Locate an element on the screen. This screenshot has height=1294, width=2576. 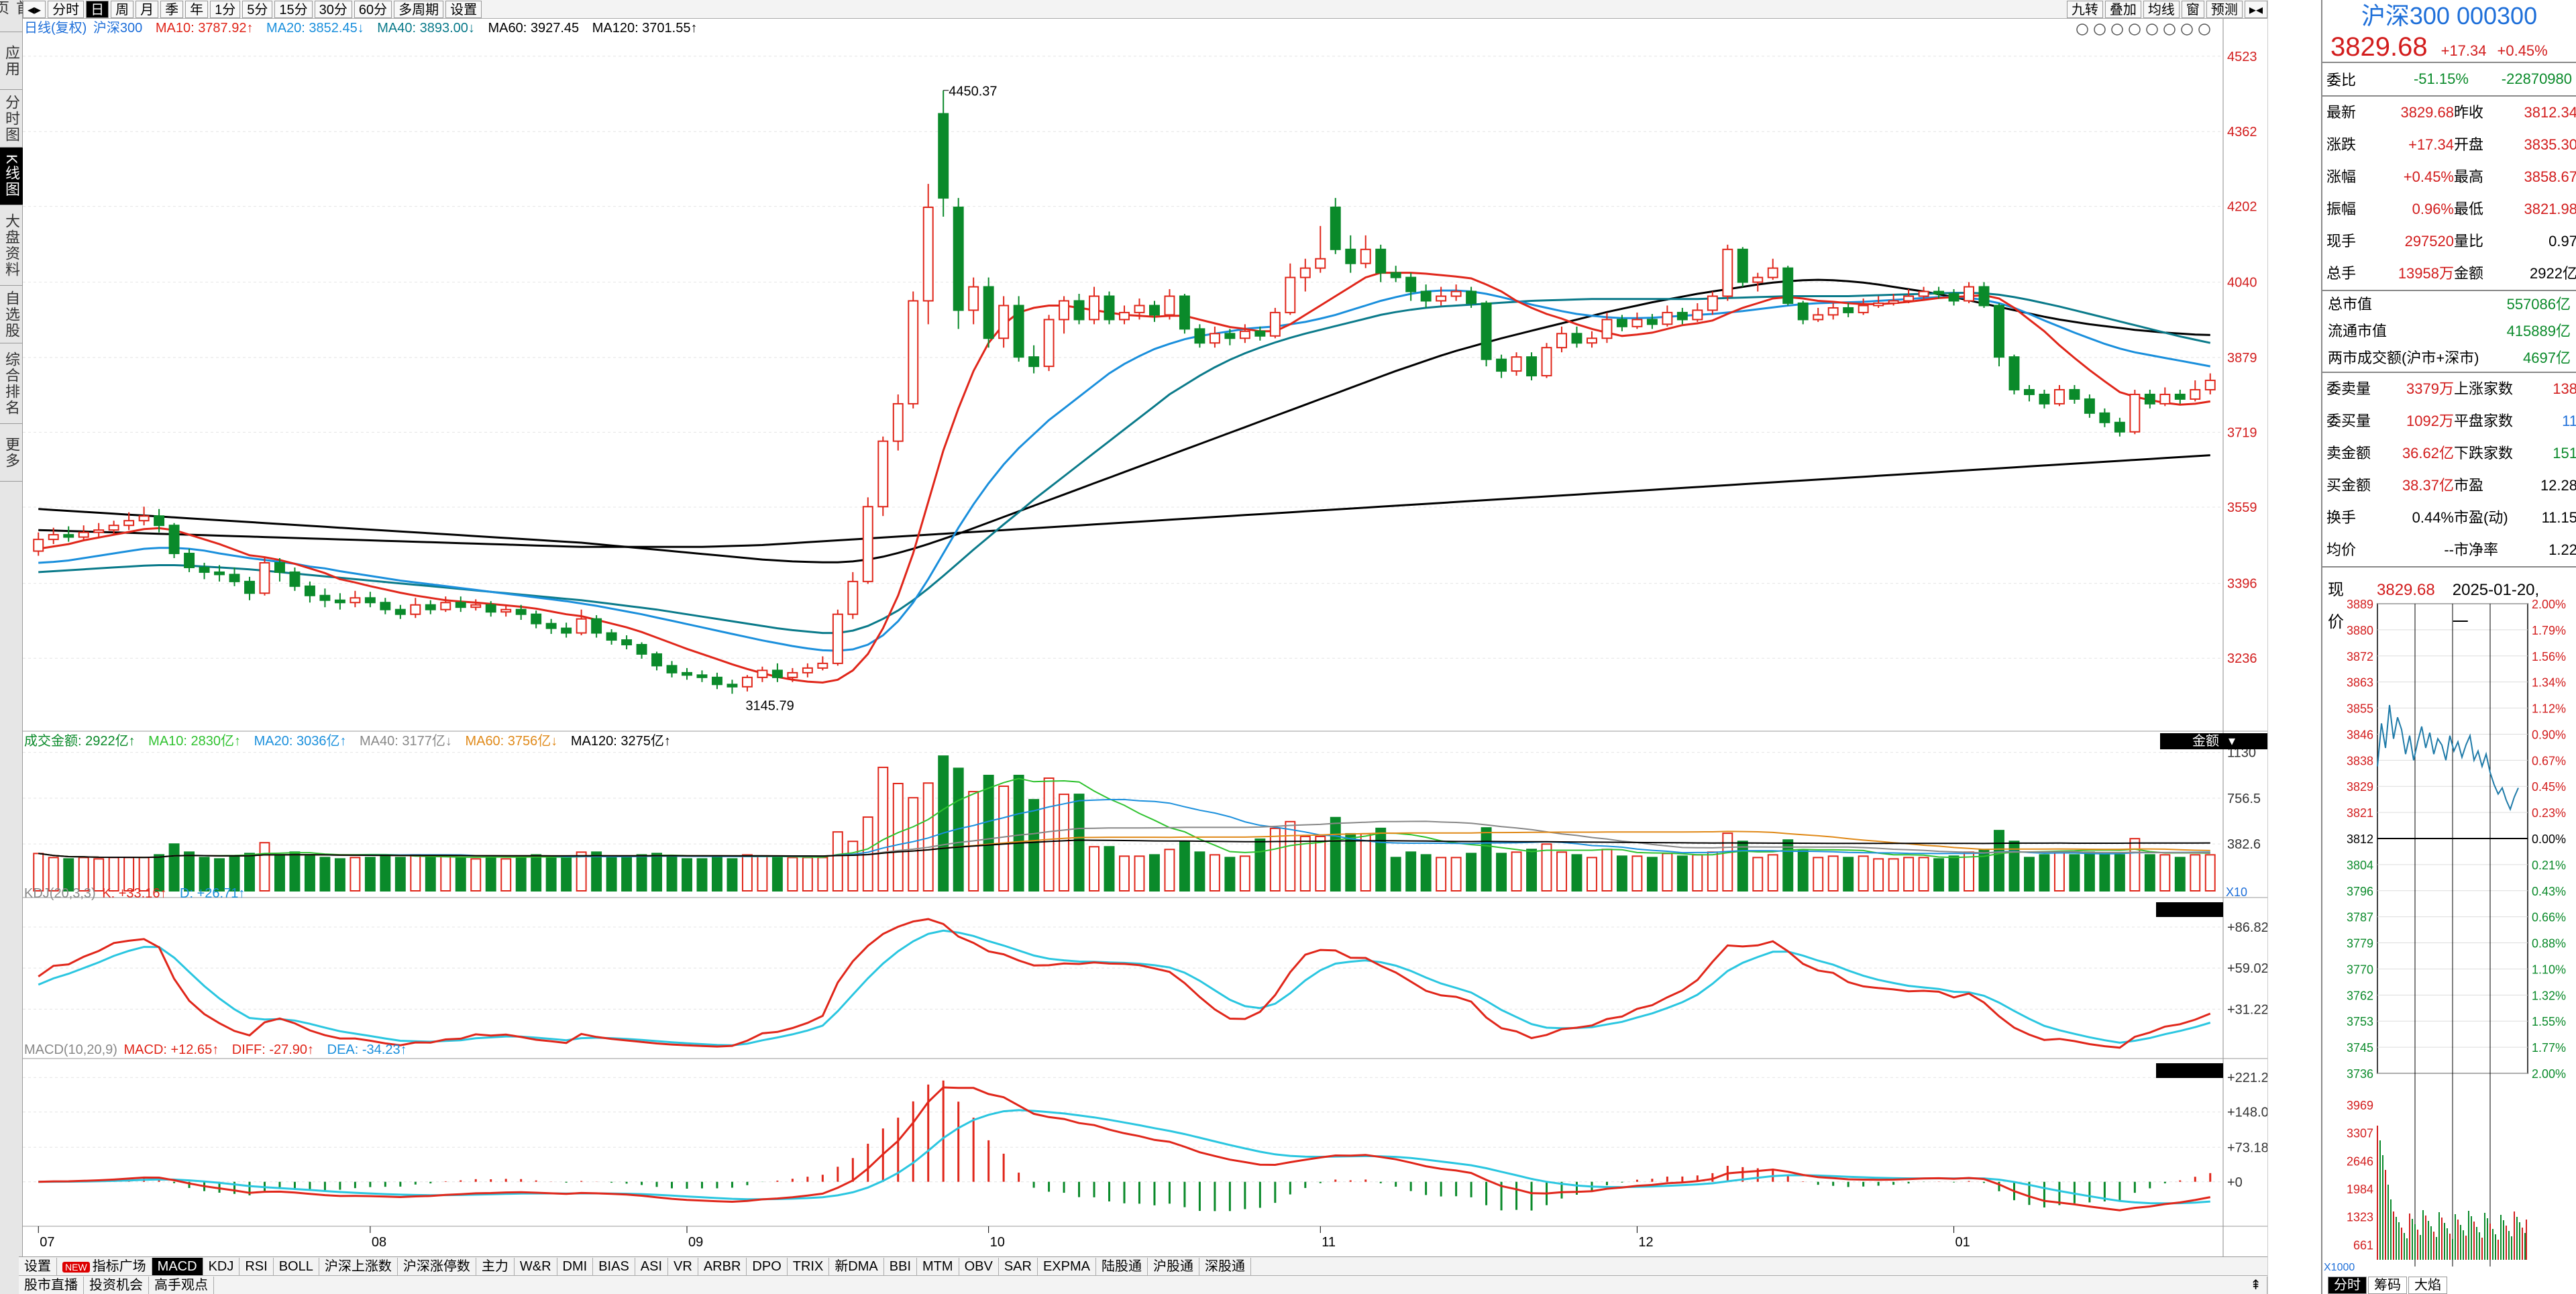
tool-4: 预测 is located at coordinates (2224, 9).